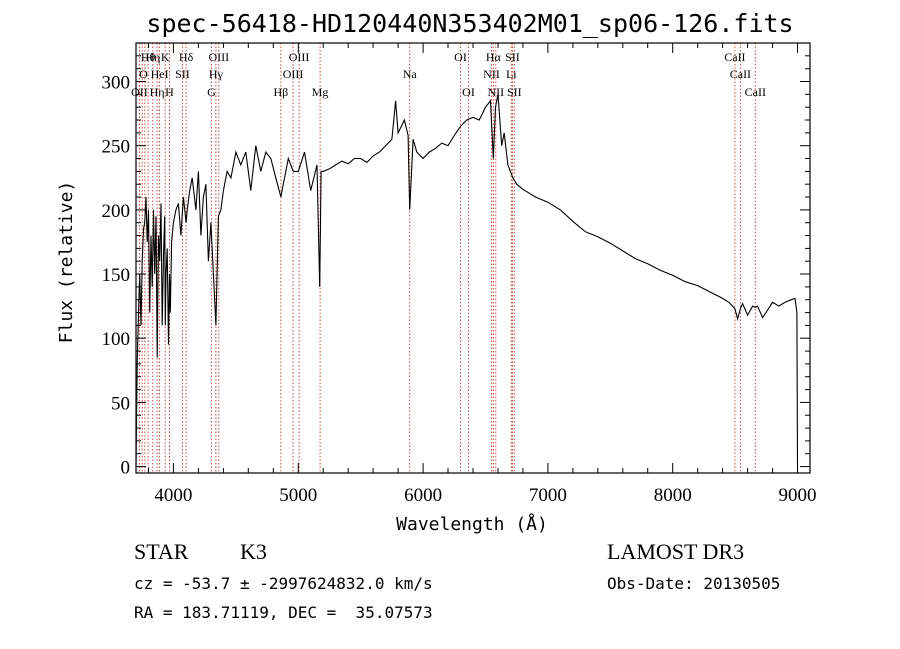 Image resolution: width=900 pixels, height=649 pixels. What do you see at coordinates (253, 551) in the screenshot?
I see `subclass: K3` at bounding box center [253, 551].